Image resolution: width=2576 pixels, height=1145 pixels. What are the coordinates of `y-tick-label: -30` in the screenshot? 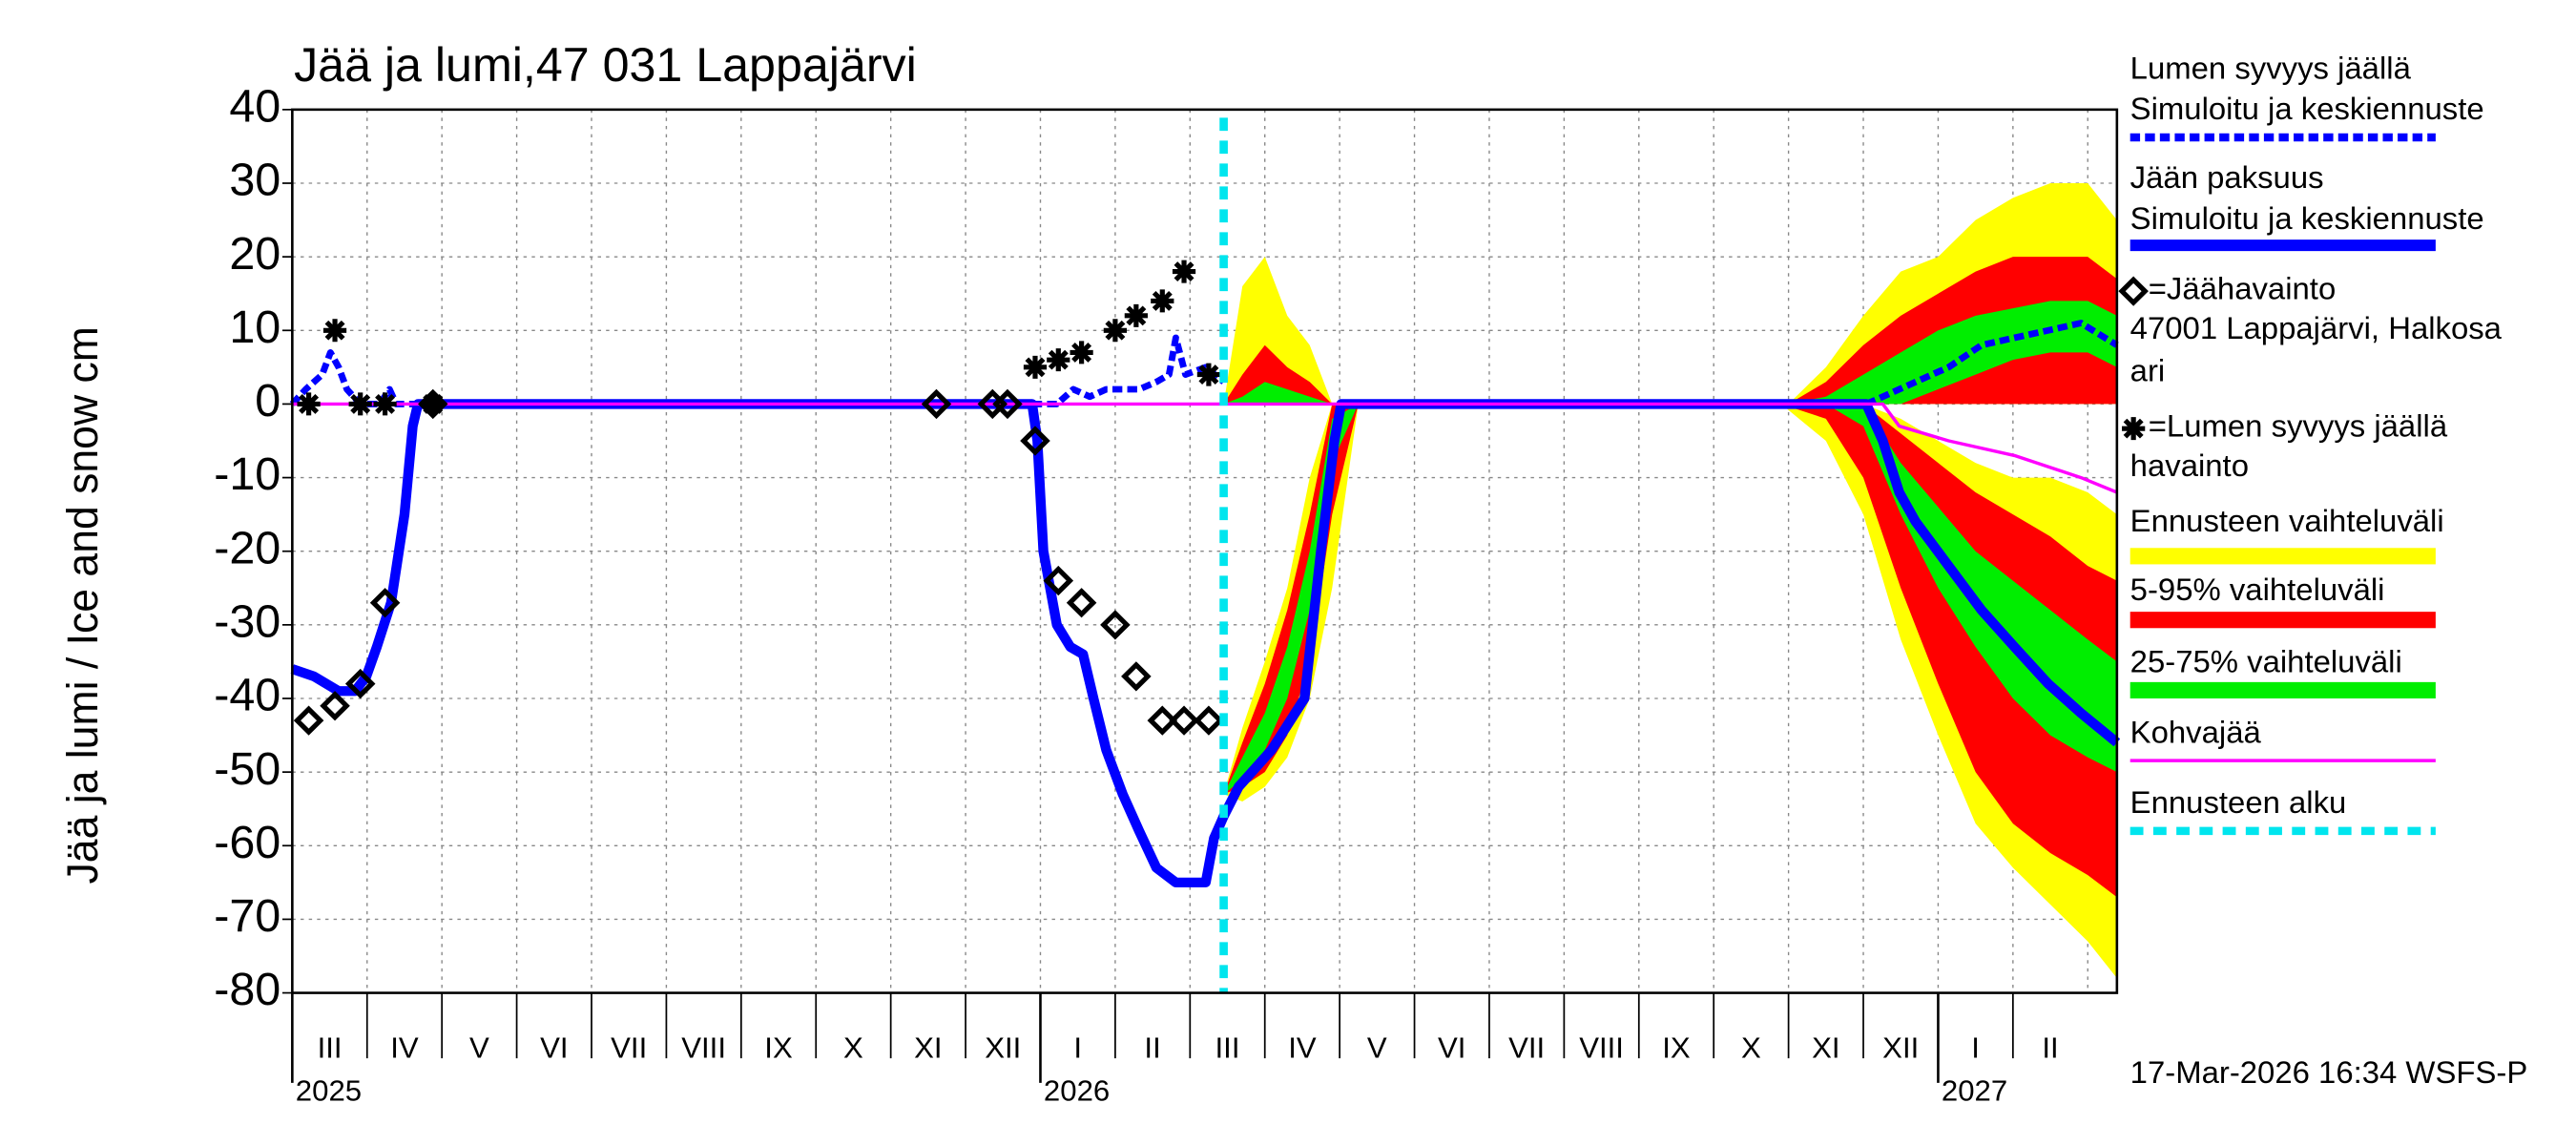 It's located at (247, 622).